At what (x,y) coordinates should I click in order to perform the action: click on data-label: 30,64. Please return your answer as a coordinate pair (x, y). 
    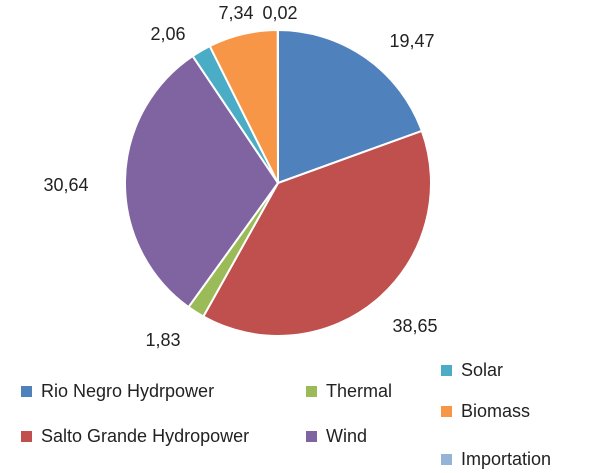
    Looking at the image, I should click on (65, 185).